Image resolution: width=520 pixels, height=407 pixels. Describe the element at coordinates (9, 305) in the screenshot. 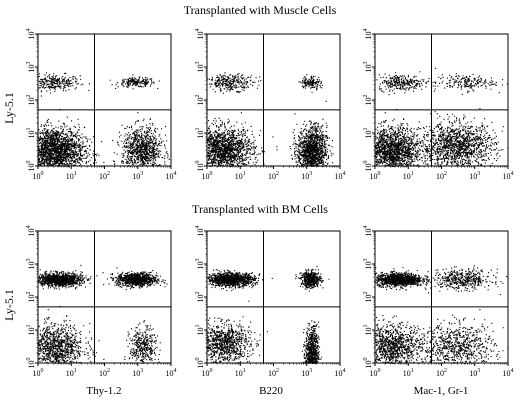

I see `y-axis-label-row-2: Ly-5.1` at that location.